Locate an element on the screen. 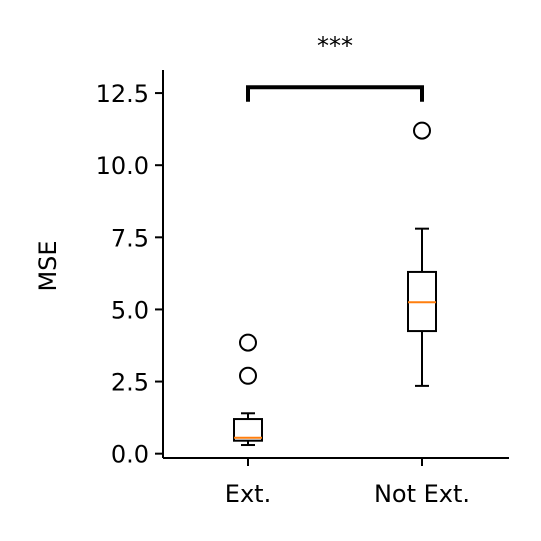 This screenshot has width=541, height=541. x-tick-label: Ext. is located at coordinates (248, 494).